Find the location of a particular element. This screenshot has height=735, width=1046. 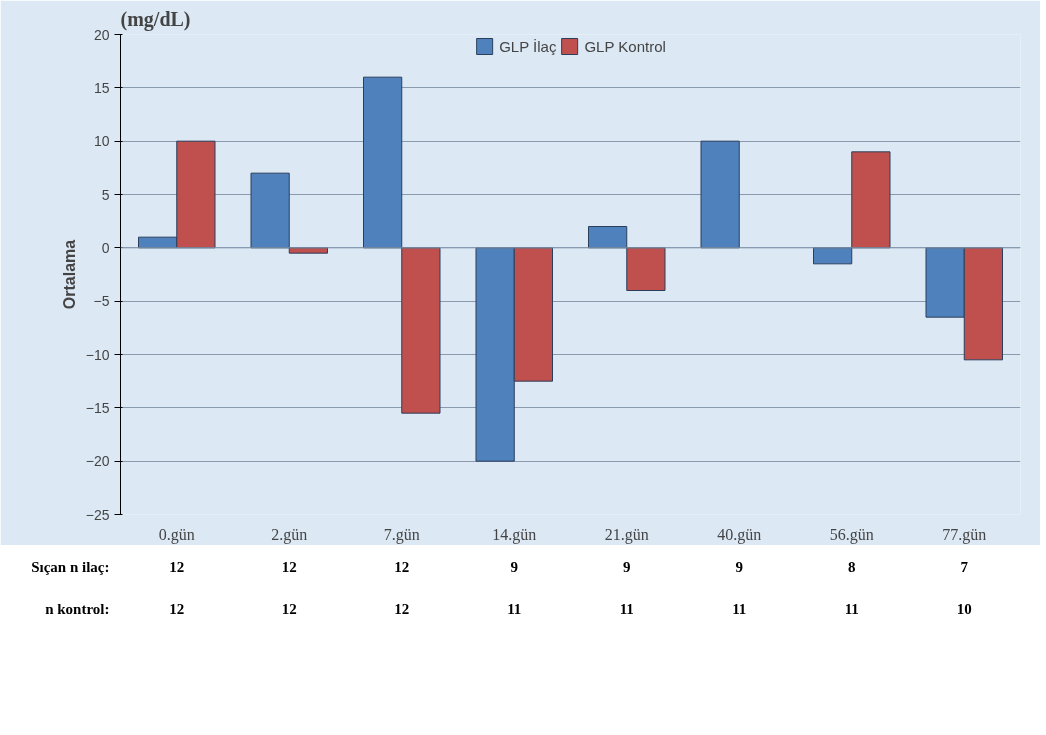

x-tick-label: 40.gün is located at coordinates (739, 534).